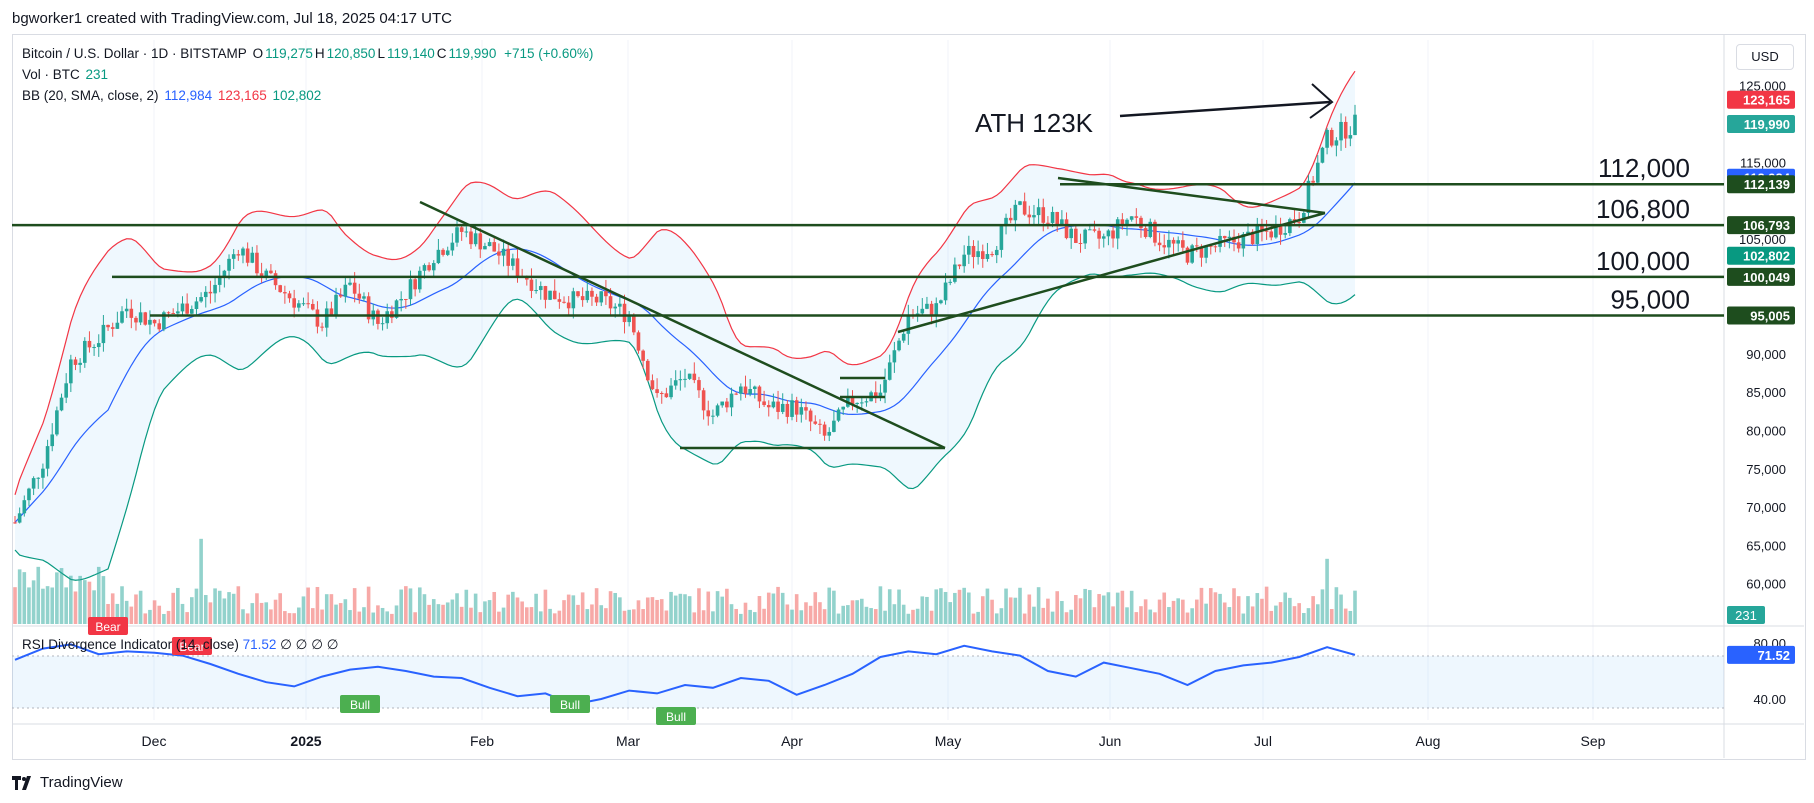  Describe the element at coordinates (1746, 615) in the screenshot. I see `volume-badge-label: 231` at that location.